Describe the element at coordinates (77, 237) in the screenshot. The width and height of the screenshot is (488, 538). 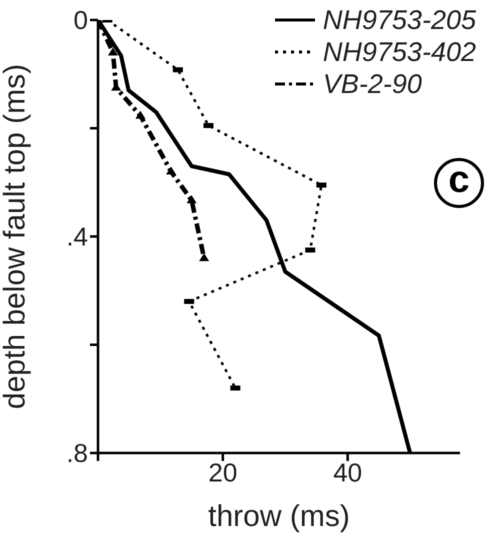
I see `y-tick-label: .4` at that location.